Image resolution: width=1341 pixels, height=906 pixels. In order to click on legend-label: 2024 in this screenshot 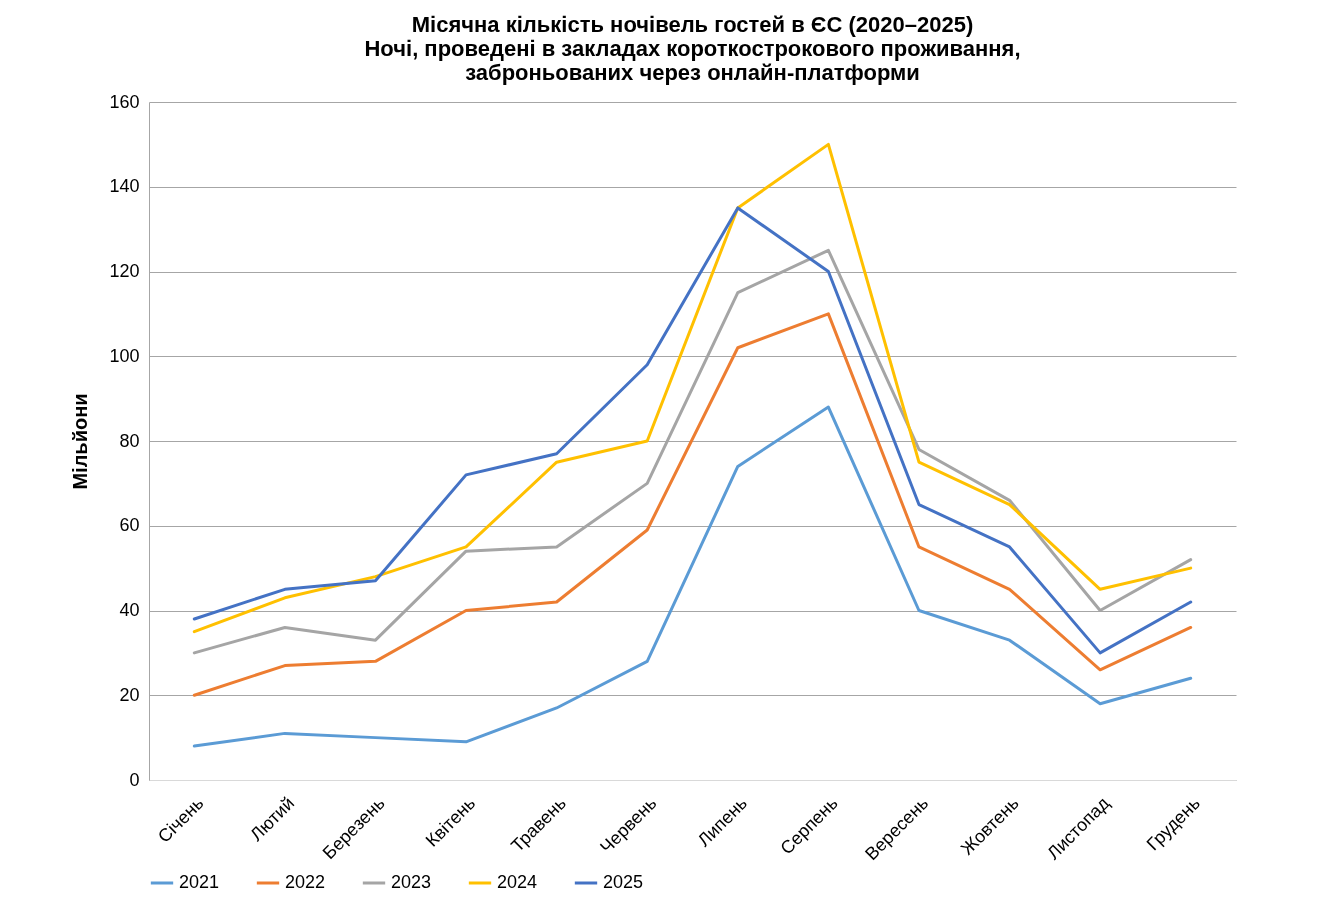, I will do `click(517, 882)`.